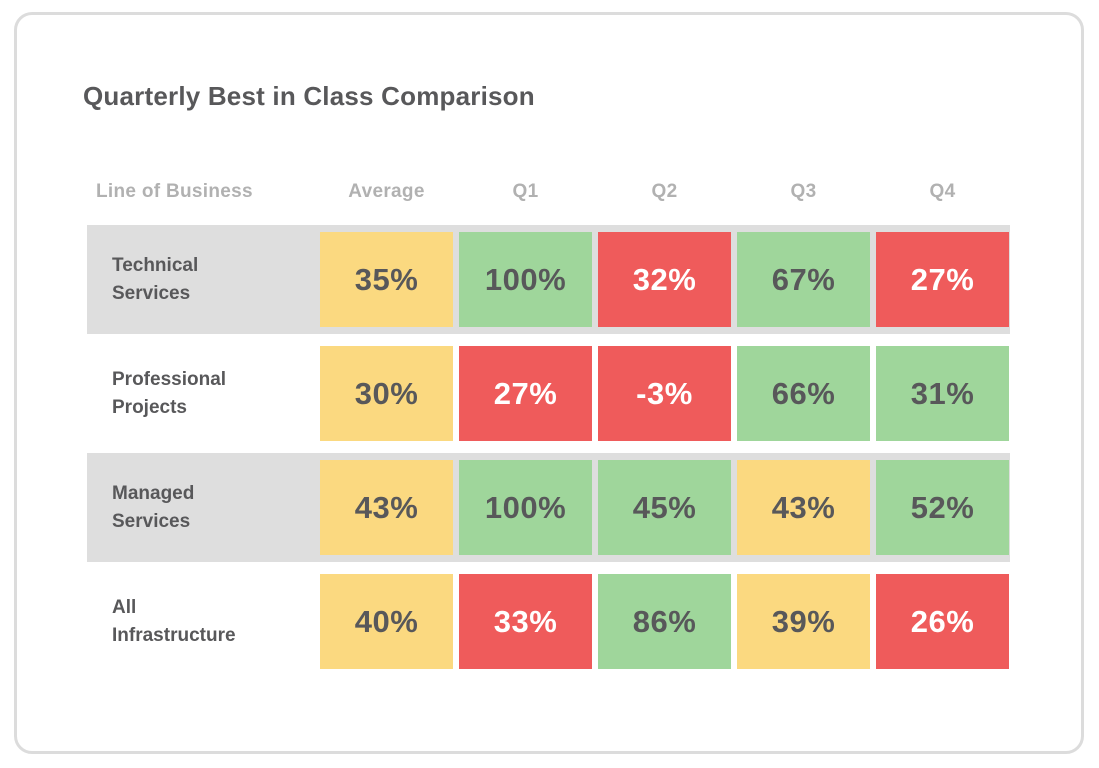  What do you see at coordinates (803, 394) in the screenshot?
I see `value-cell: 66%` at bounding box center [803, 394].